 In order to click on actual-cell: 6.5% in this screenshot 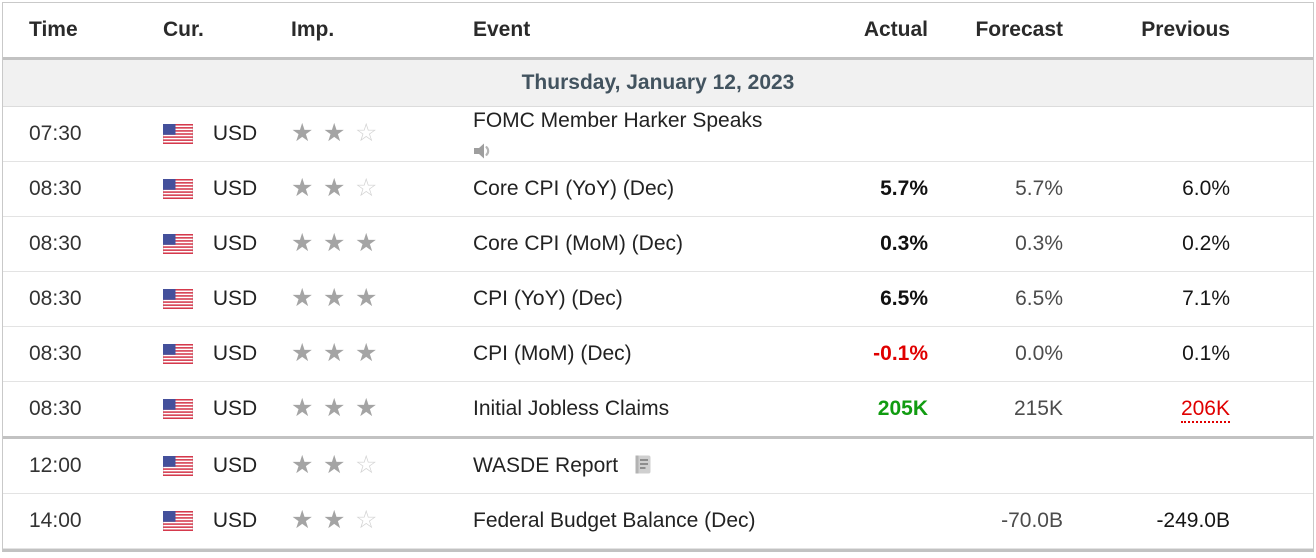, I will do `click(904, 298)`.